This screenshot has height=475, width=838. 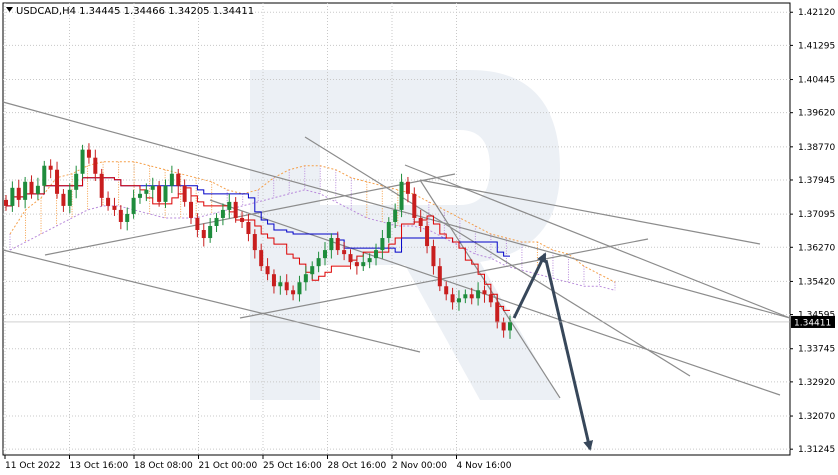 I want to click on y-tick-label: 1.38770, so click(x=816, y=148).